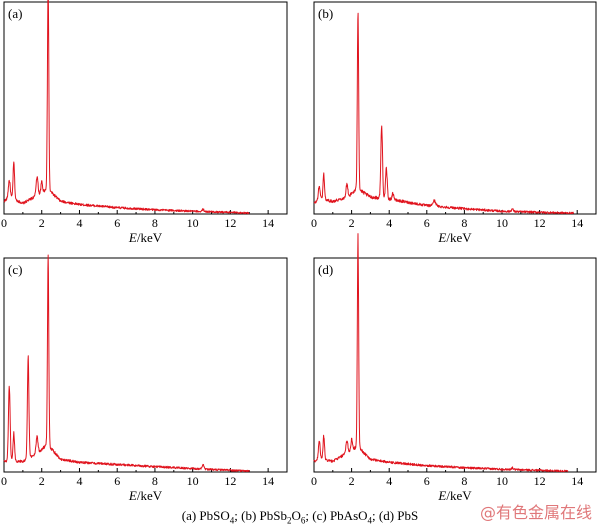  What do you see at coordinates (325, 269) in the screenshot?
I see `panel-label: (d)` at bounding box center [325, 269].